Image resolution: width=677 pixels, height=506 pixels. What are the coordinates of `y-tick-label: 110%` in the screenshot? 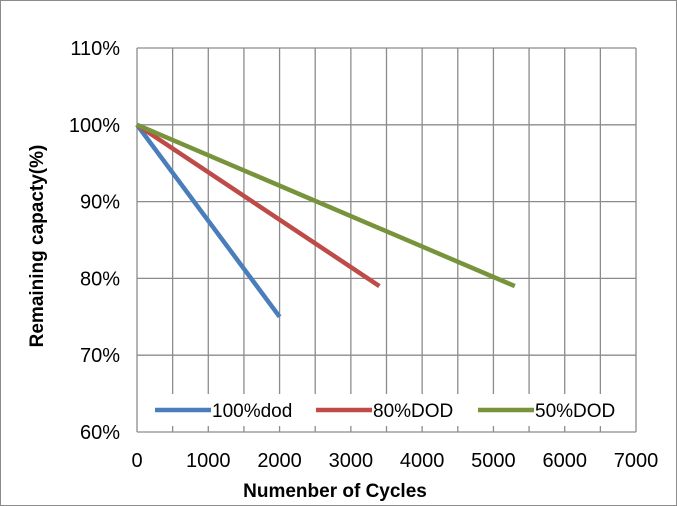 It's located at (95, 49).